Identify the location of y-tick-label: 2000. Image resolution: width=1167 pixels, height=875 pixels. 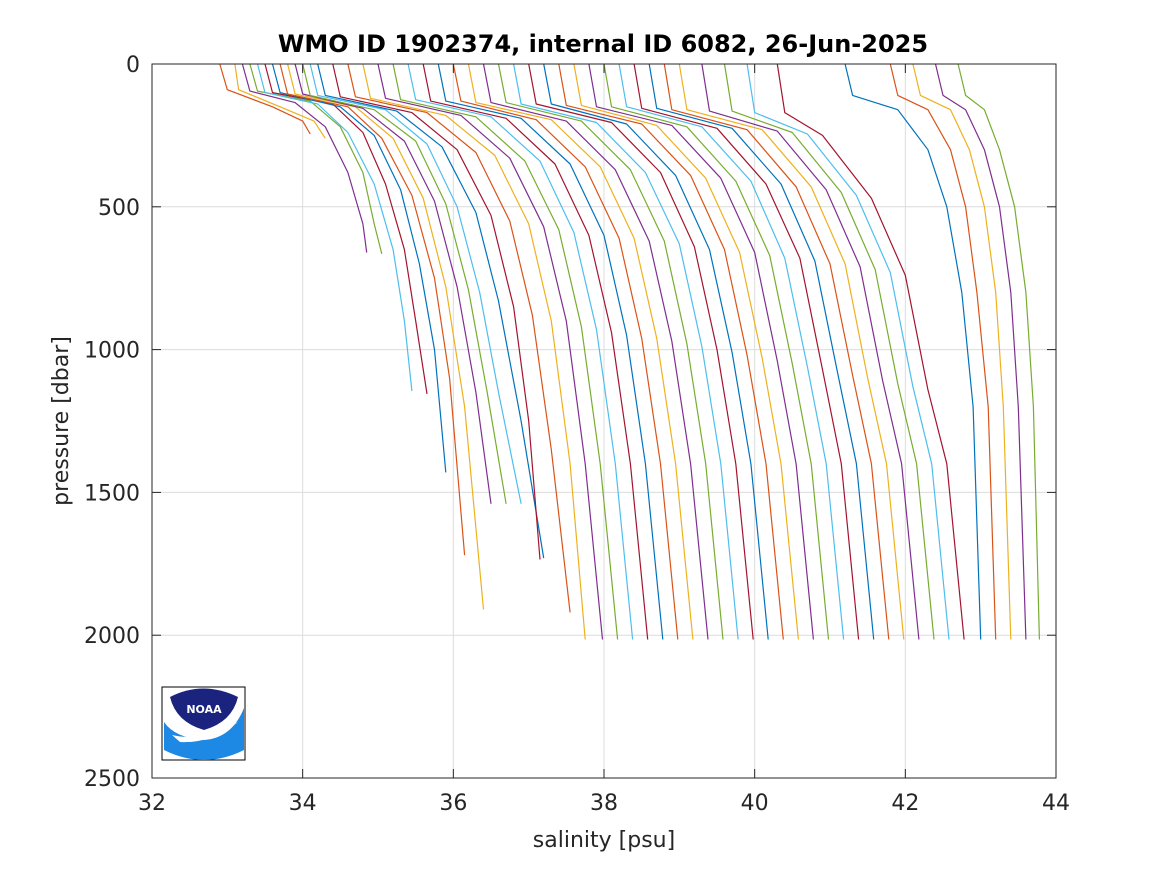
(112, 636).